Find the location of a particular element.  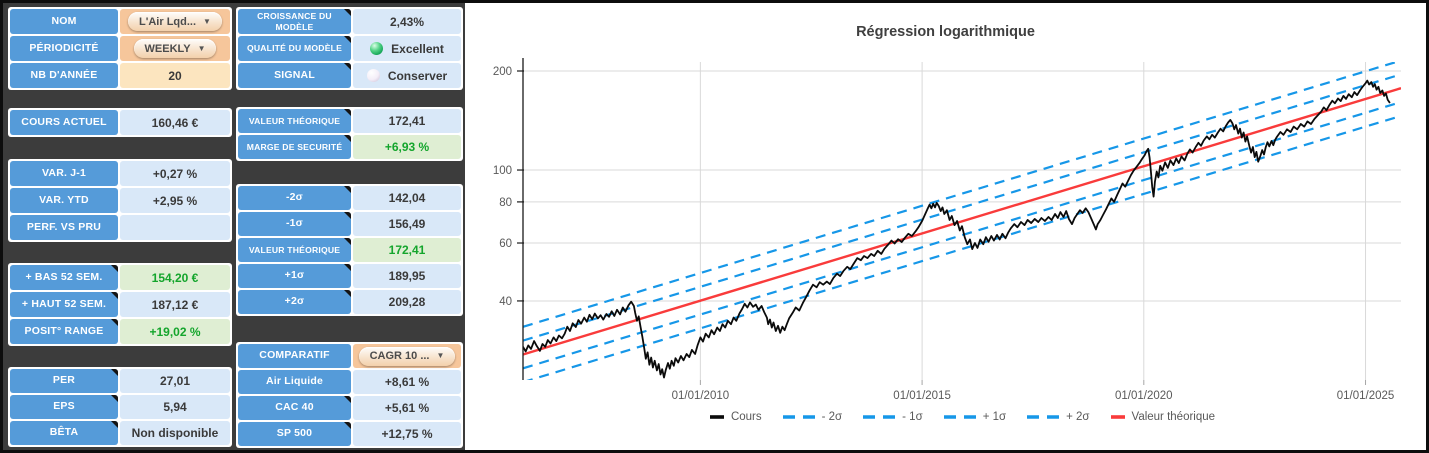

periodicite-dropdown: WEEKLY ▼ is located at coordinates (175, 48).